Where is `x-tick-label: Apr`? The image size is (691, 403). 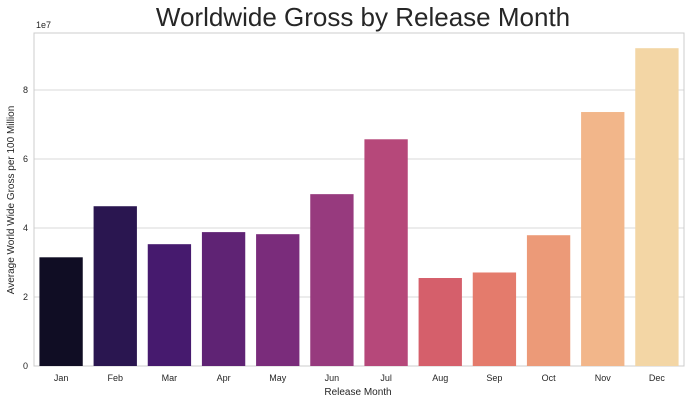
x-tick-label: Apr is located at coordinates (224, 378).